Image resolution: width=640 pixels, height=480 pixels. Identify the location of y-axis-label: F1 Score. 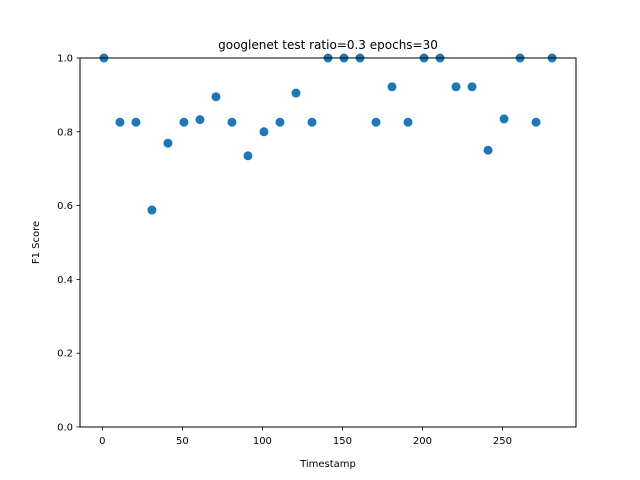
(36, 242).